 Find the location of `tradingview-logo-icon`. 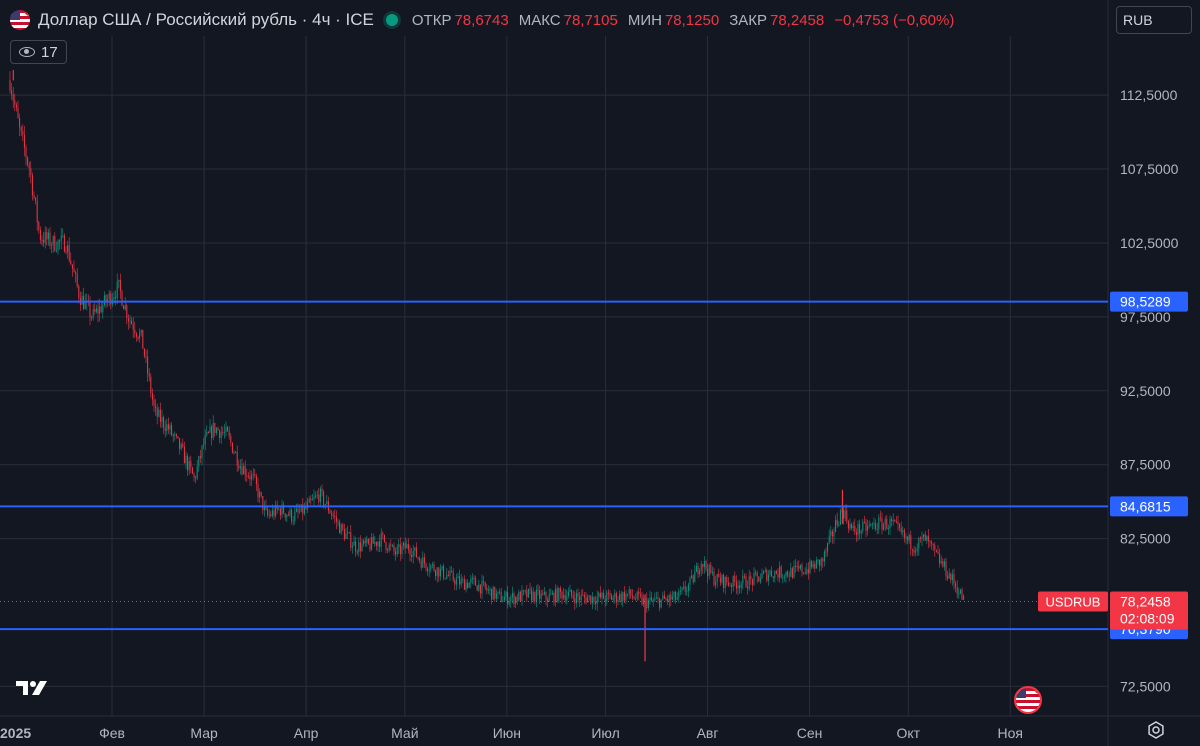

tradingview-logo-icon is located at coordinates (34, 688).